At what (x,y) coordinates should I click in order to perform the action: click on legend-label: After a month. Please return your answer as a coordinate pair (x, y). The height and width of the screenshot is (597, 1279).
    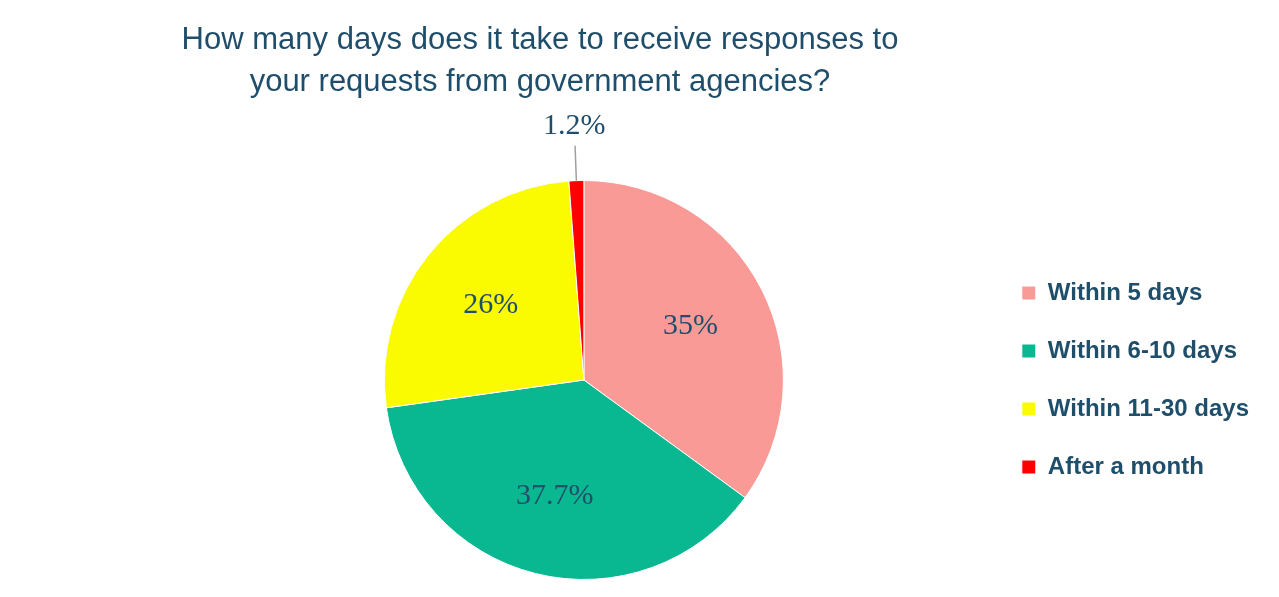
    Looking at the image, I should click on (1125, 465).